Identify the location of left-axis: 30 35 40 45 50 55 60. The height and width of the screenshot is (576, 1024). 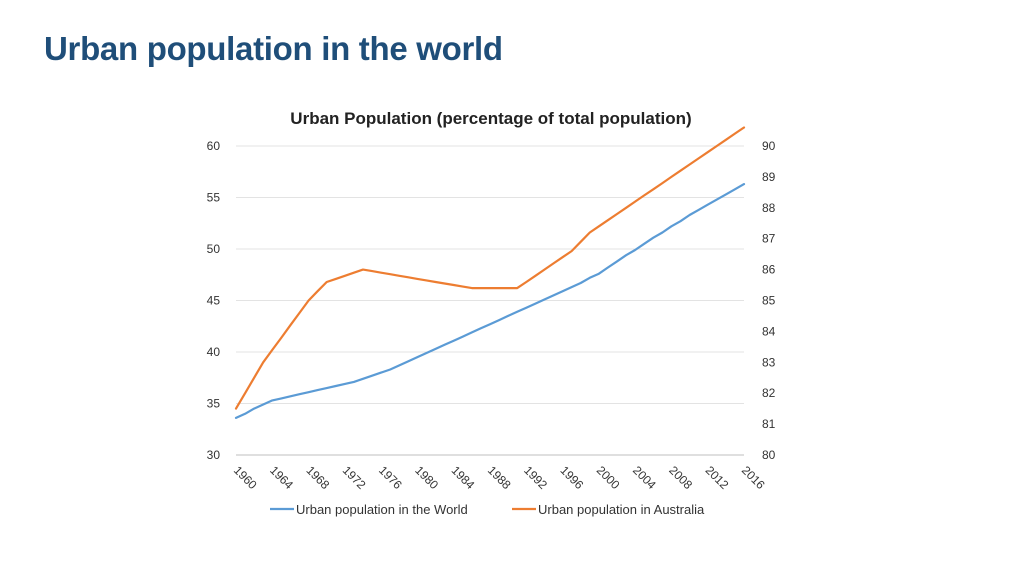
(214, 300).